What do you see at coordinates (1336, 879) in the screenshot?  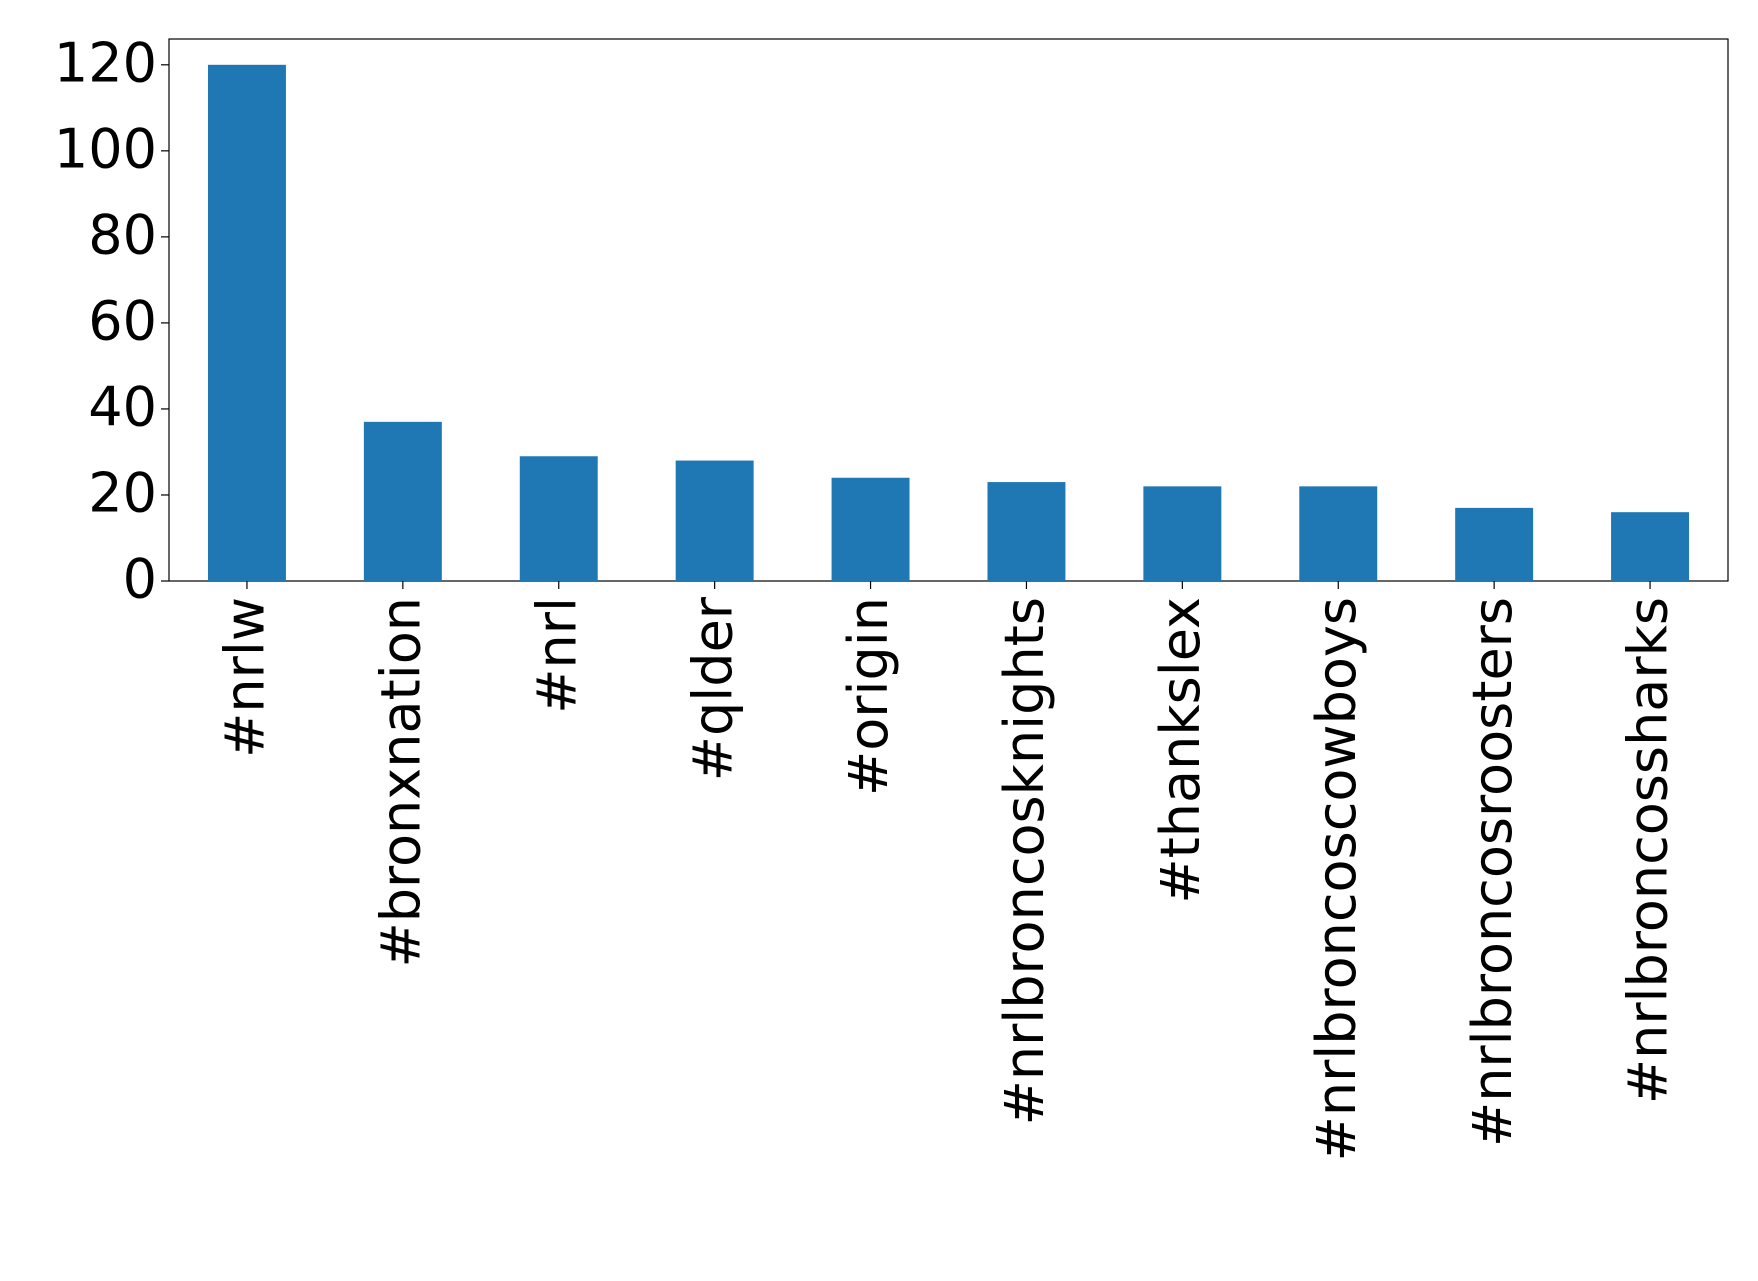 I see `x-tick-label: #nrlbroncoscowboys` at bounding box center [1336, 879].